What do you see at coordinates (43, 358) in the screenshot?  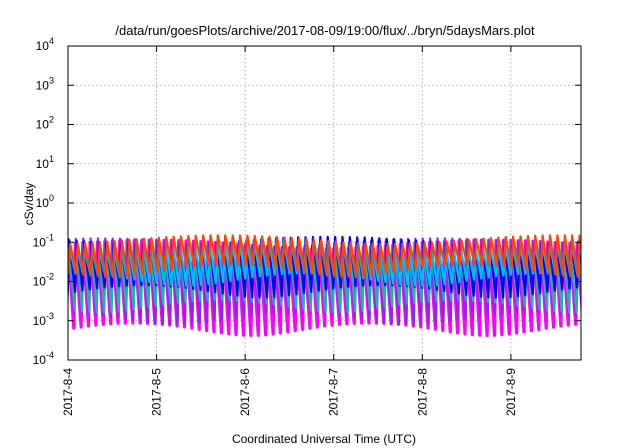 I see `y-tick-label: 10⁻⁴` at bounding box center [43, 358].